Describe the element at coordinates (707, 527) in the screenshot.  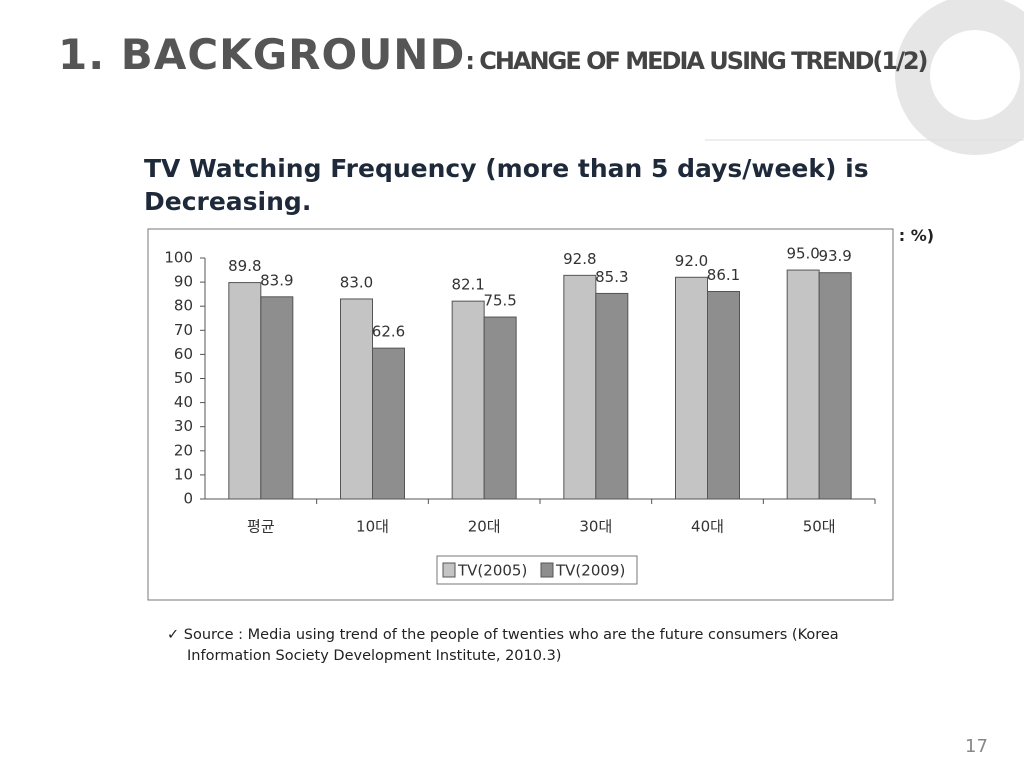
I see `x-tick-label: 40대` at that location.